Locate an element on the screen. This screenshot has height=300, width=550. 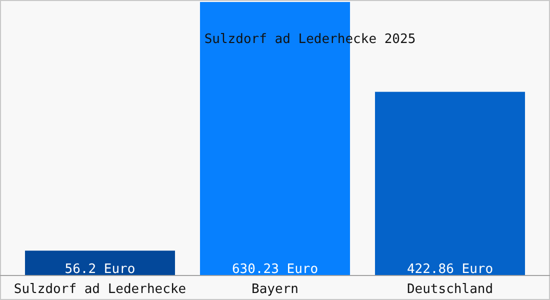
data-label: 422.86 Euro is located at coordinates (450, 269).